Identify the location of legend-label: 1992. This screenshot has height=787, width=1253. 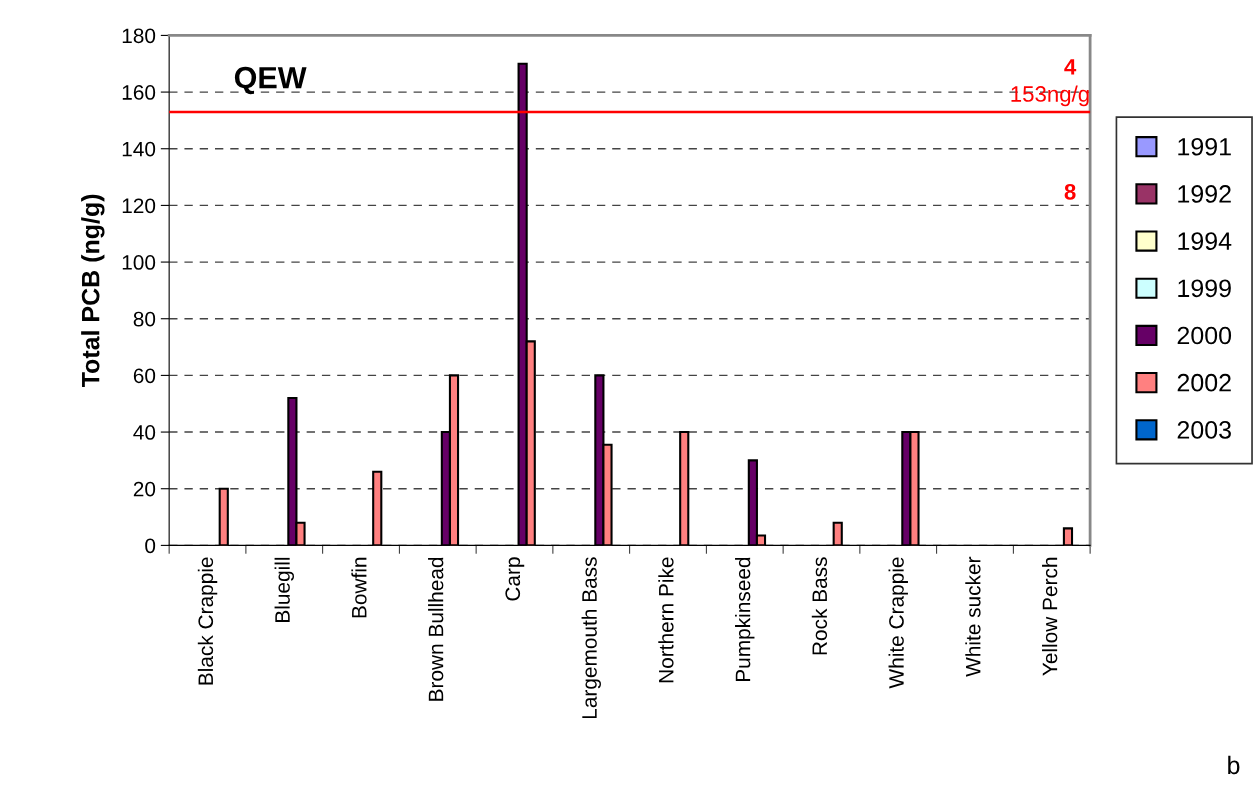
(1204, 194).